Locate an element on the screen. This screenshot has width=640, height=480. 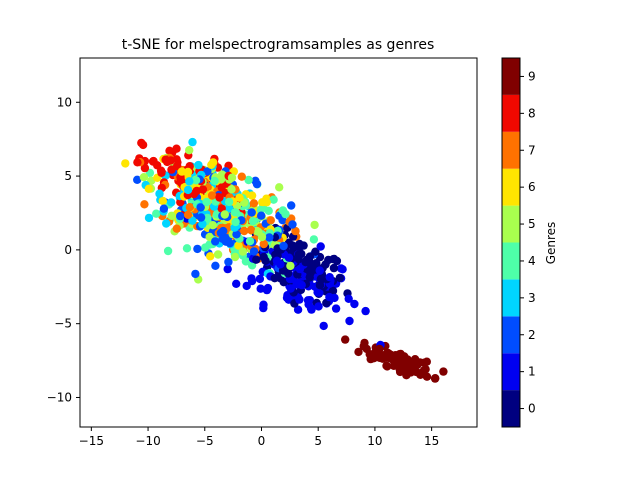
x-tick-label: −15 is located at coordinates (91, 441).